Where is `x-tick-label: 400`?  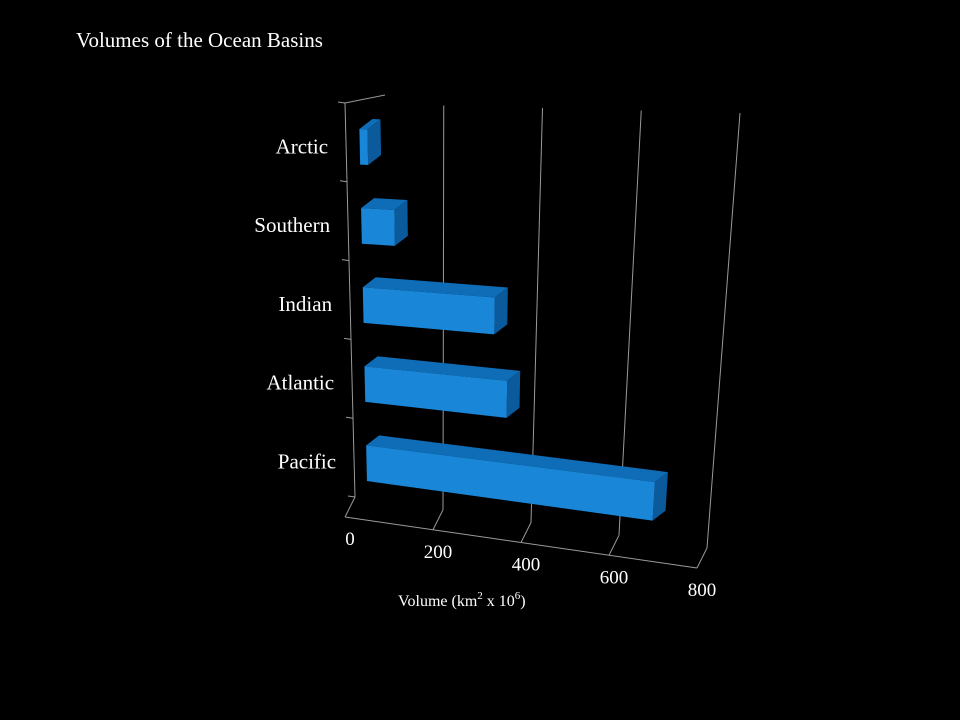
x-tick-label: 400 is located at coordinates (526, 565).